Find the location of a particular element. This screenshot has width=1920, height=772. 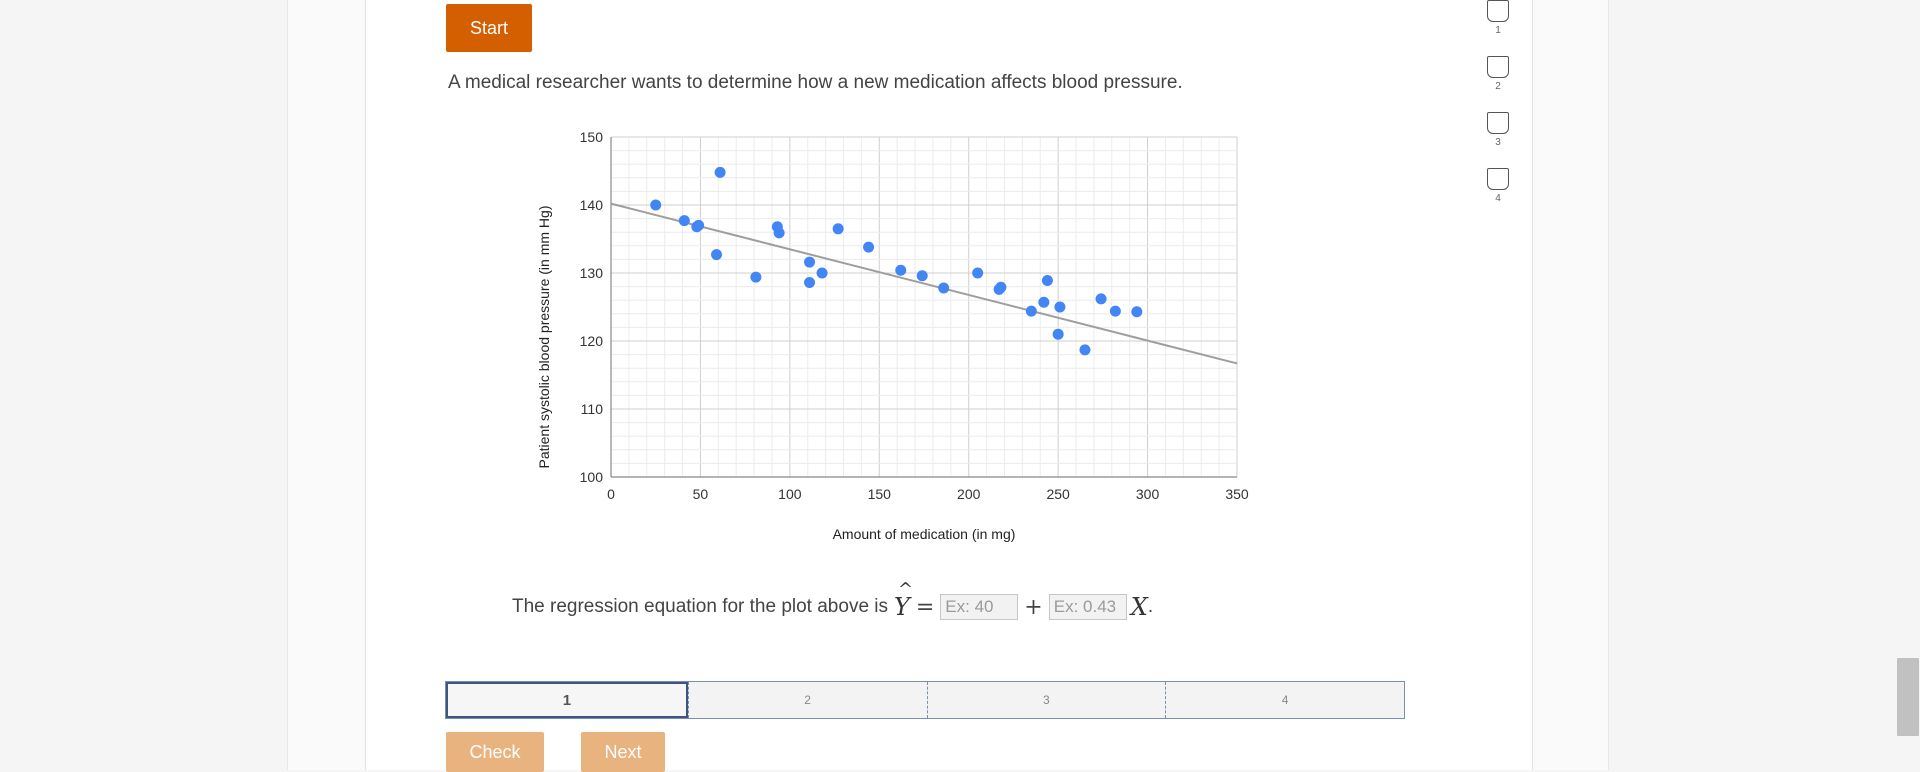

side-nav-number: 4 is located at coordinates (1498, 198).